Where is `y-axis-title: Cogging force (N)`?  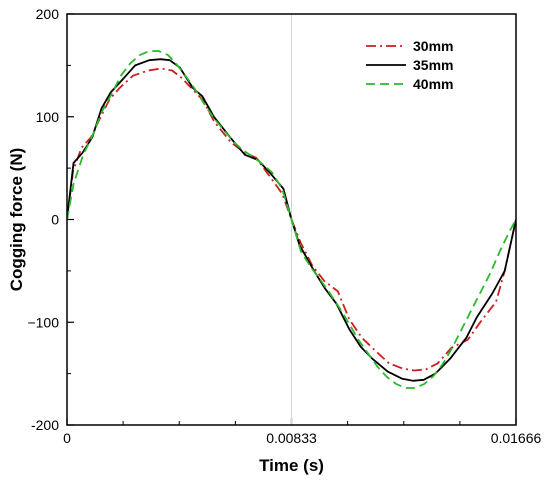
y-axis-title: Cogging force (N) is located at coordinates (16, 220).